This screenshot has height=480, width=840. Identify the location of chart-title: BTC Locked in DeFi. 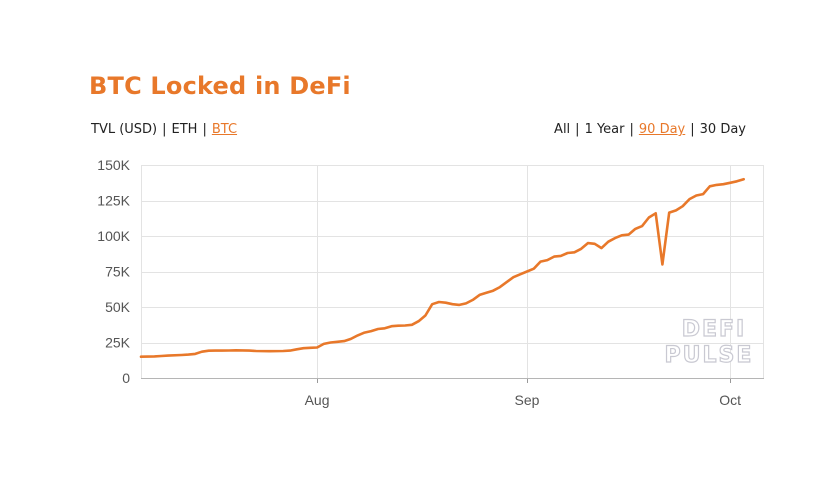
(220, 86).